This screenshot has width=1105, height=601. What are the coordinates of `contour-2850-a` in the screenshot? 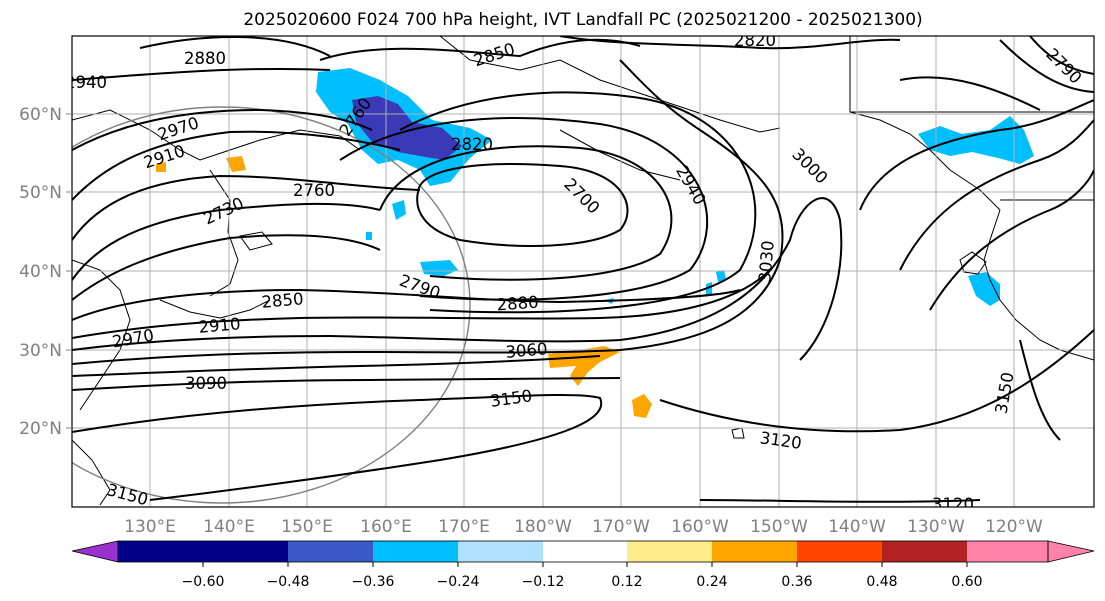 It's located at (246, 207).